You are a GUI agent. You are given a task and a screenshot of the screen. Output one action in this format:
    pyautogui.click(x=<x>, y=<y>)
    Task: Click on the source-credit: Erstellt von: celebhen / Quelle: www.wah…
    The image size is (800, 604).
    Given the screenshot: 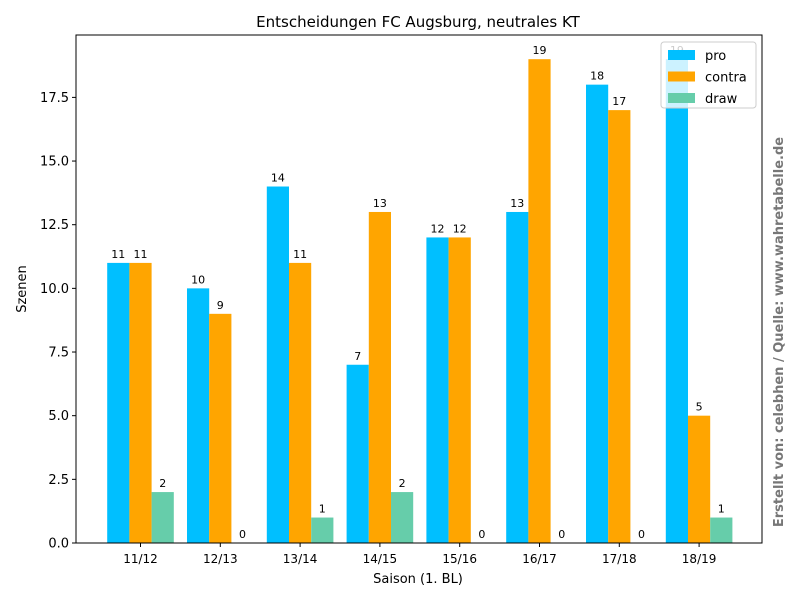 What is the action you would take?
    pyautogui.click(x=779, y=332)
    